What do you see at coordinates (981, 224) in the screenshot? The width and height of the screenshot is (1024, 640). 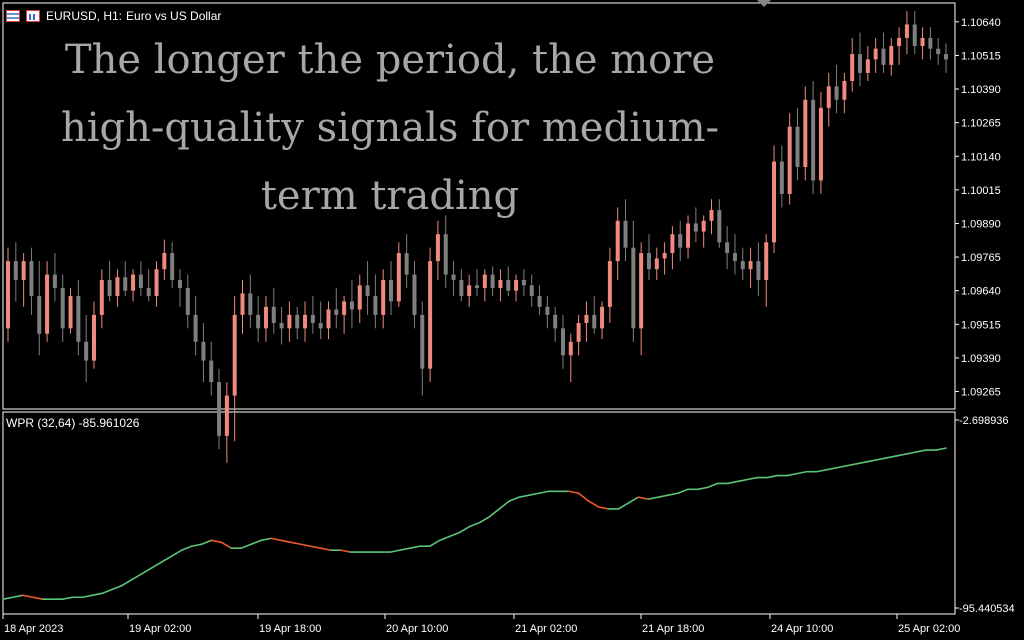 I see `price-tick-label: 1.09890` at bounding box center [981, 224].